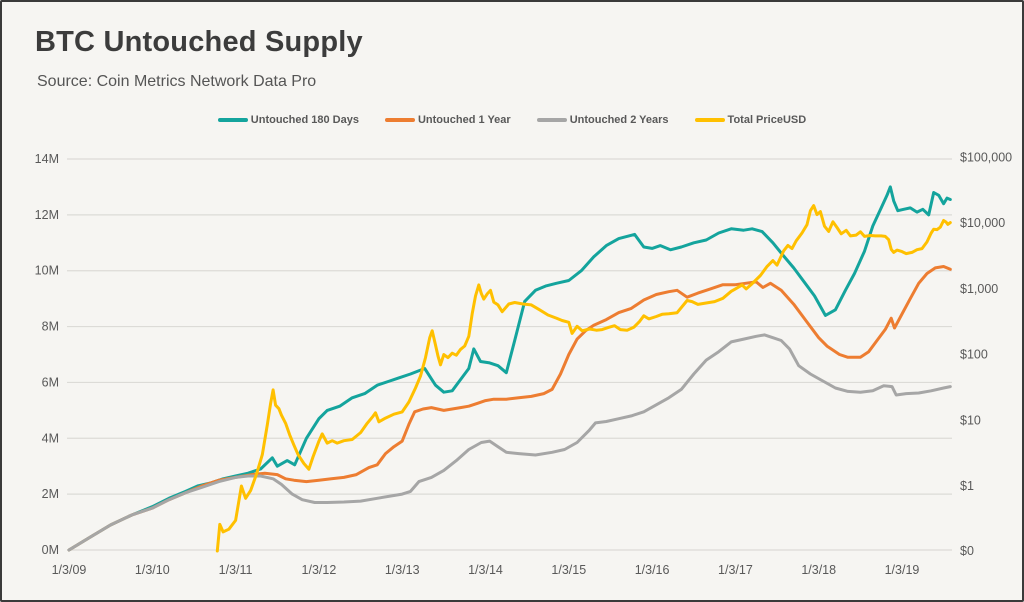  Describe the element at coordinates (979, 289) in the screenshot. I see `y-axis-right-label-1-000: $1,000` at that location.